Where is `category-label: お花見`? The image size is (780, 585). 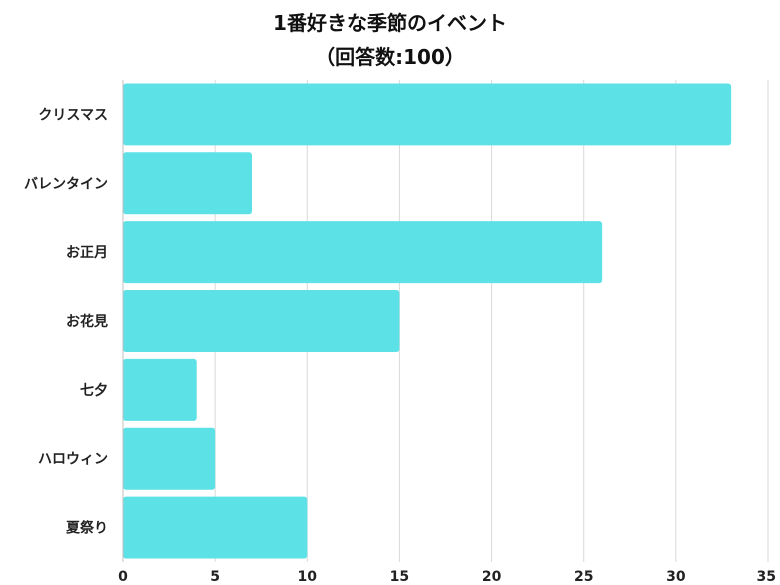 category-label: お花見 is located at coordinates (87, 321).